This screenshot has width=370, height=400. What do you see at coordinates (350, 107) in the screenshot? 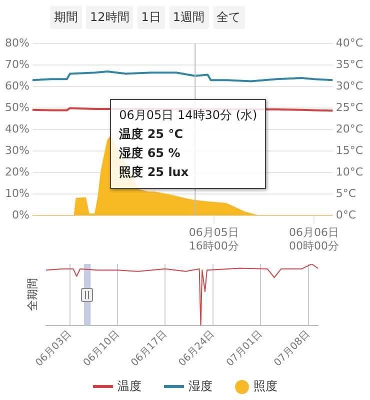
I see `y2-tick-label: 25°C` at bounding box center [350, 107].